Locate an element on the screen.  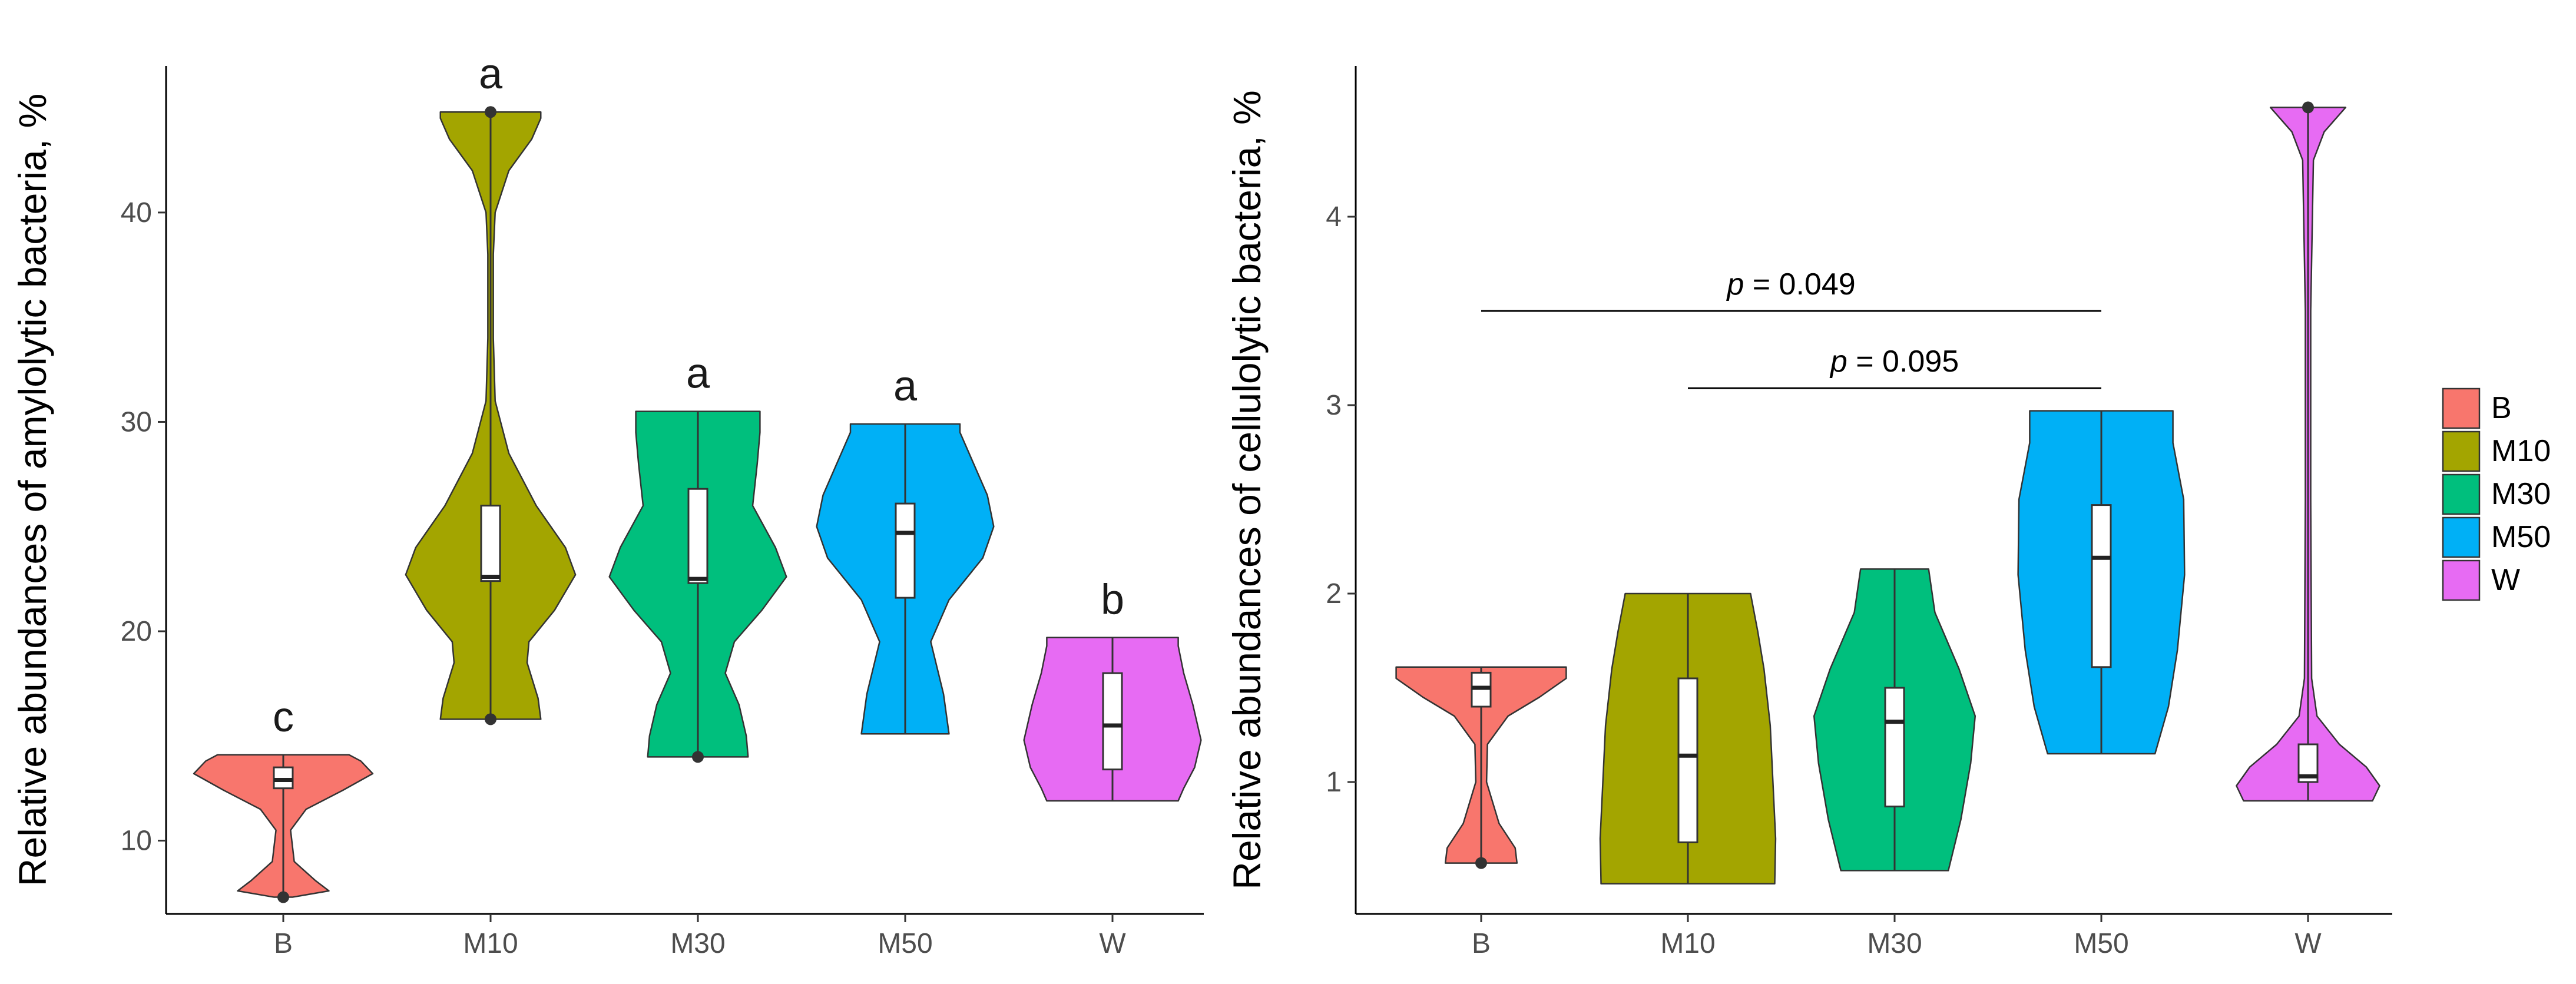
y-tick-label: 30 is located at coordinates (136, 422).